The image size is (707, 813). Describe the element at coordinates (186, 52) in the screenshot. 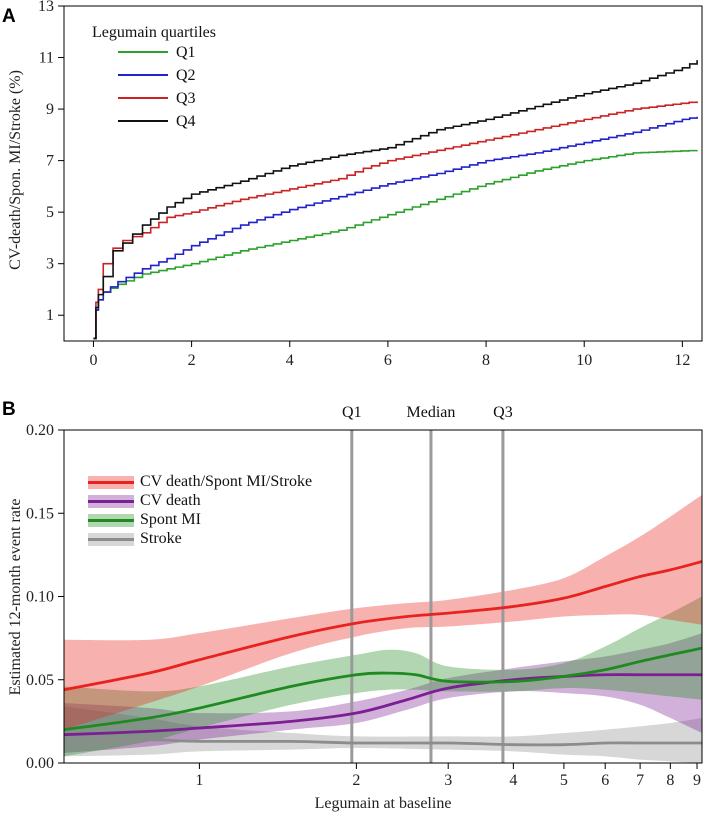

I see `legend-label-q1: Q1` at that location.